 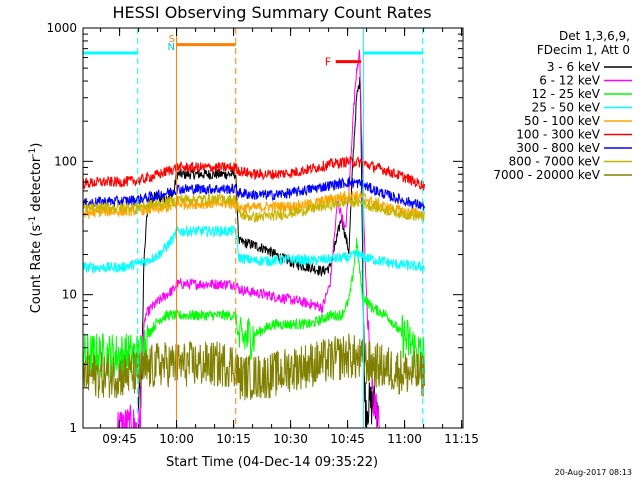 What do you see at coordinates (73, 428) in the screenshot?
I see `y-tick-label-0: 1` at bounding box center [73, 428].